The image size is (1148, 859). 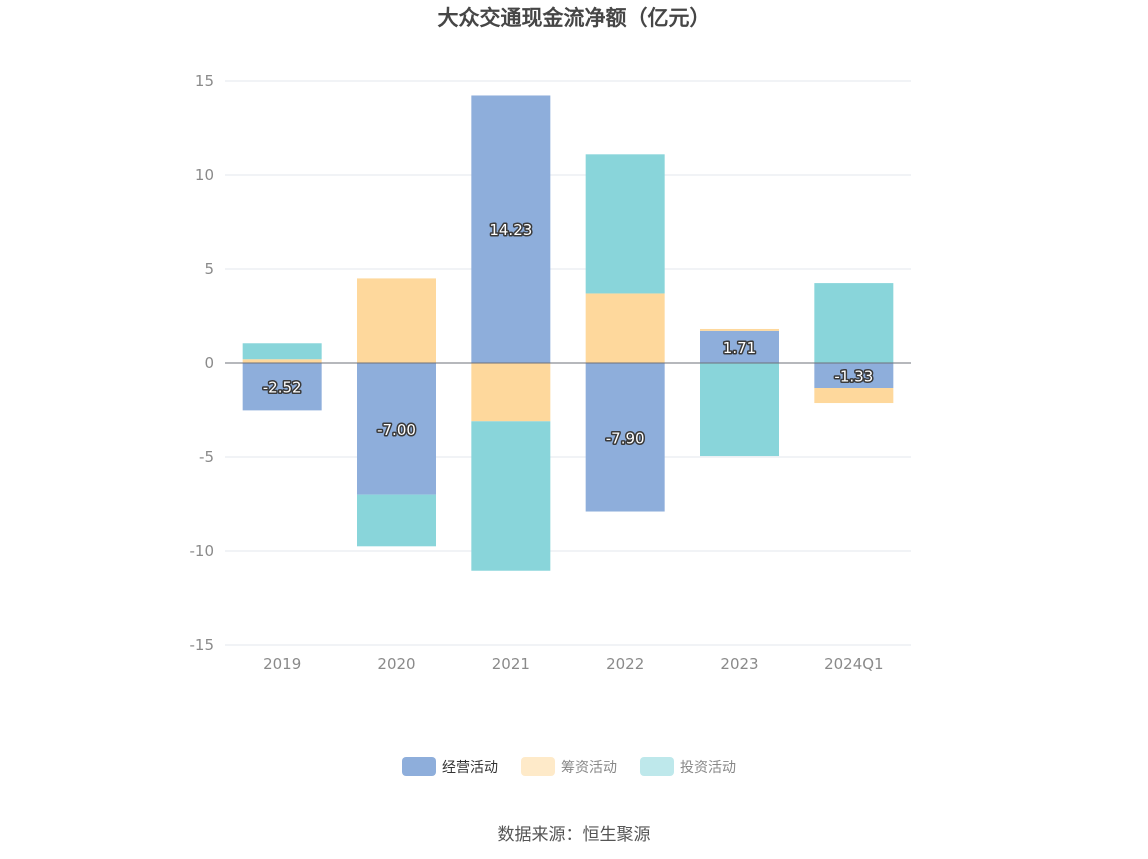 I want to click on x-tick-label: 2023, so click(x=739, y=664).